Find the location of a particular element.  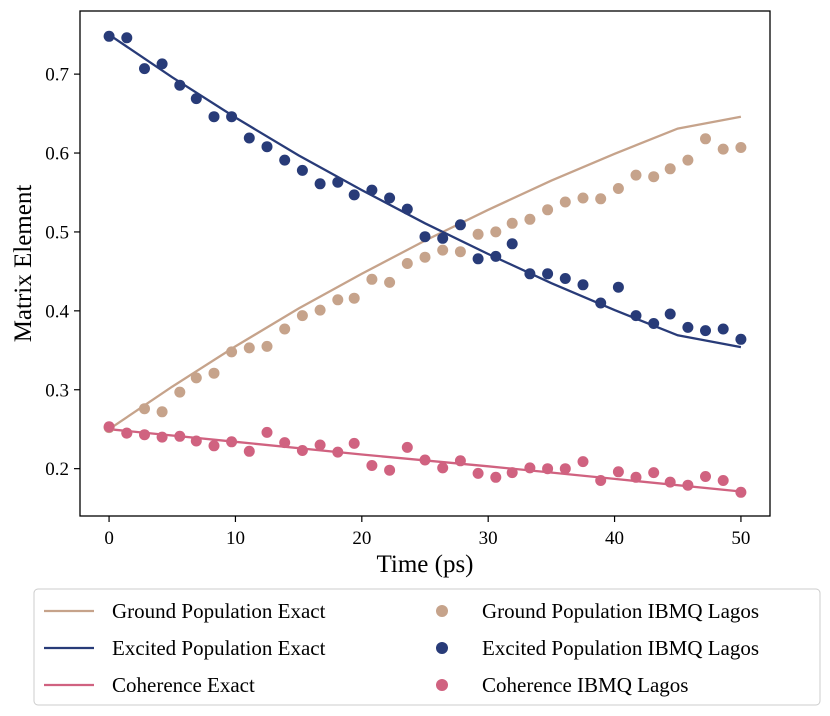

y-axis-label: Matrix Element is located at coordinates (23, 264).